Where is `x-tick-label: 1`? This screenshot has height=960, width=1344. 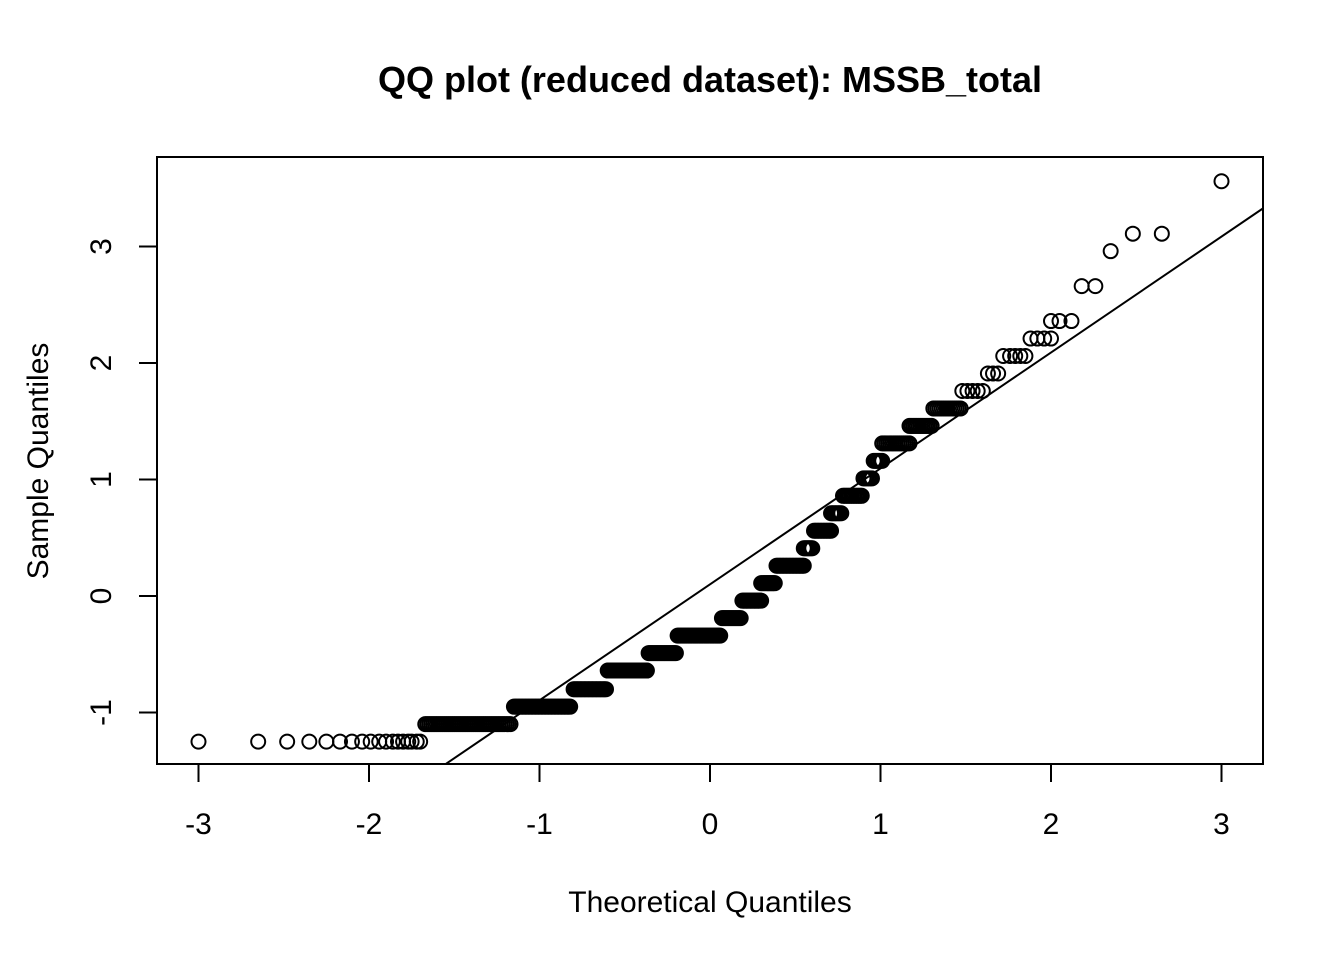
x-tick-label: 1 is located at coordinates (880, 824).